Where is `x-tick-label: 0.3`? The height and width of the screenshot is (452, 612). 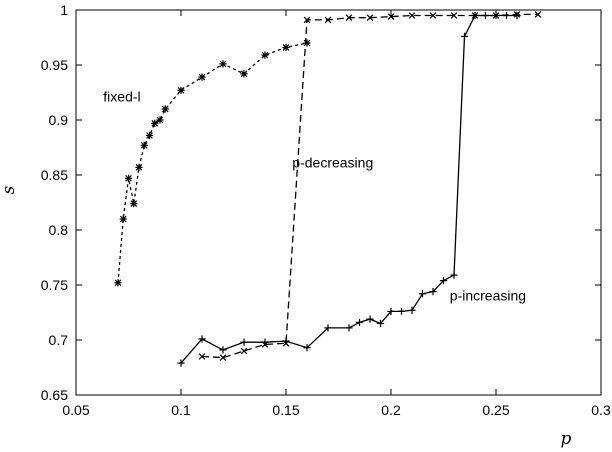 x-tick-label: 0.3 is located at coordinates (601, 410).